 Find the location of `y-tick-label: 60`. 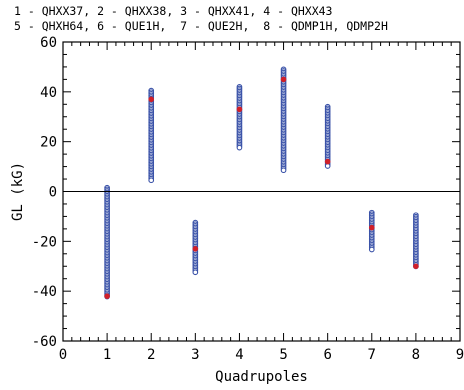

y-tick-label: 60 is located at coordinates (48, 43).